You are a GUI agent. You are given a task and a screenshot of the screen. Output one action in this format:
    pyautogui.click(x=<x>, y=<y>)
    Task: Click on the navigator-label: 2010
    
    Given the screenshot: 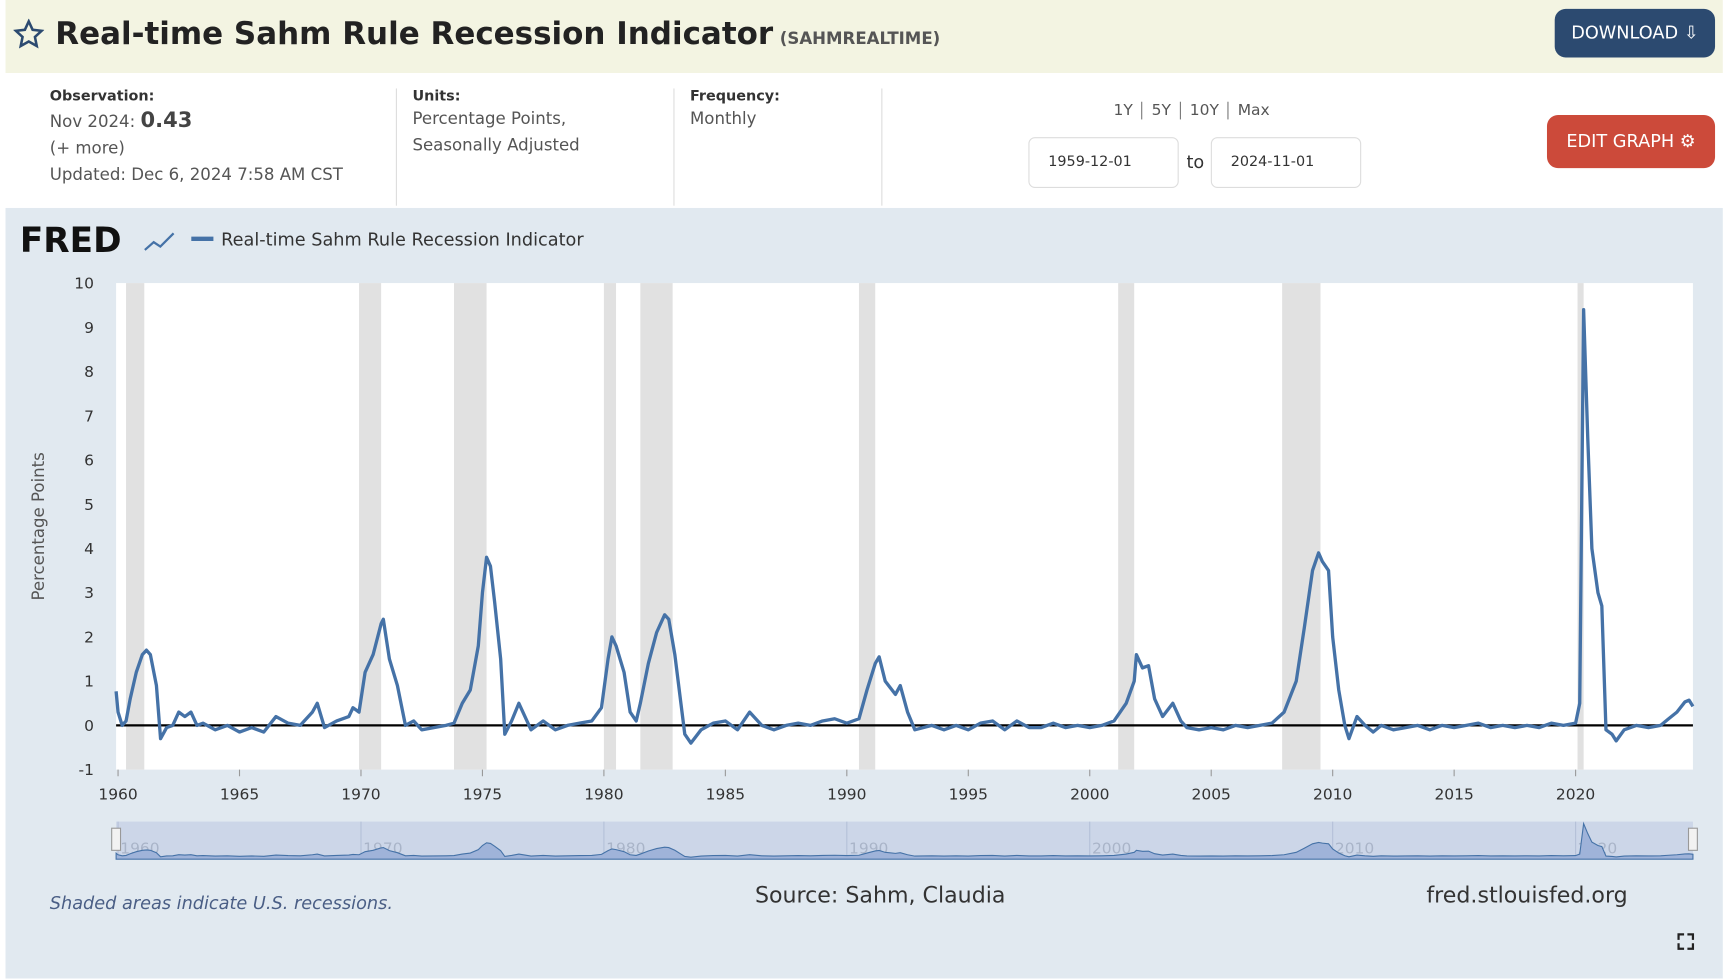 What is the action you would take?
    pyautogui.click(x=1354, y=849)
    